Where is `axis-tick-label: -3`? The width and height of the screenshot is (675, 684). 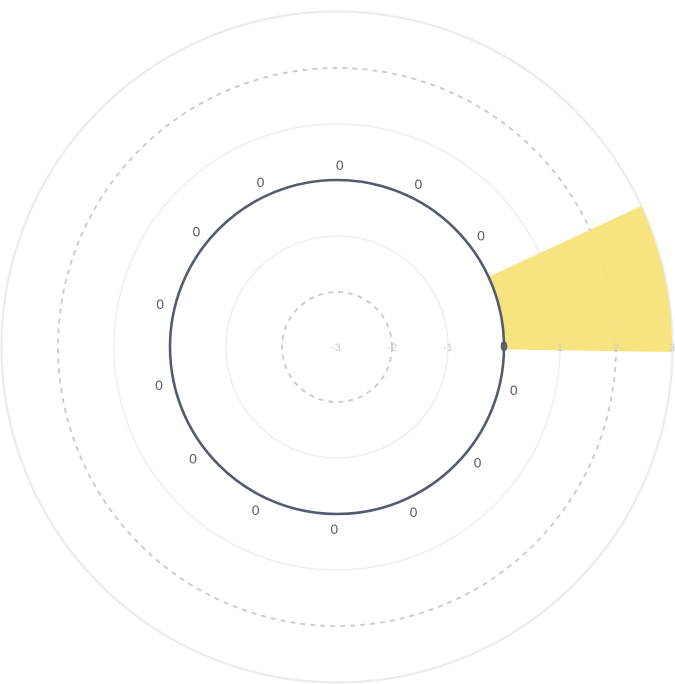
axis-tick-label: -3 is located at coordinates (336, 348).